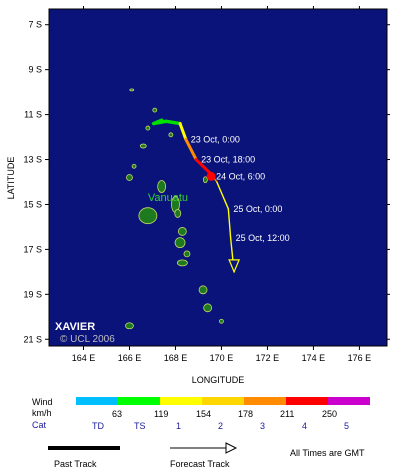 The width and height of the screenshot is (400, 471). I want to click on time-label: 23 Oct, 0:00, so click(215, 139).